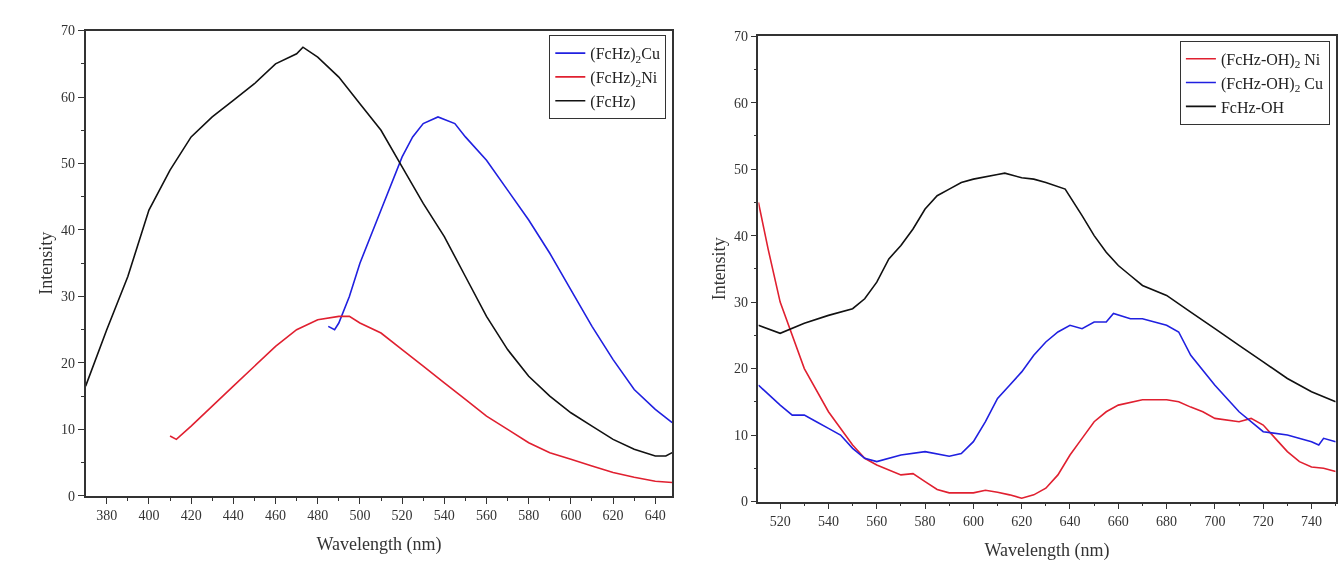  What do you see at coordinates (625, 55) in the screenshot?
I see `legend-label: (FcHz)$_{2}$Cu` at bounding box center [625, 55].